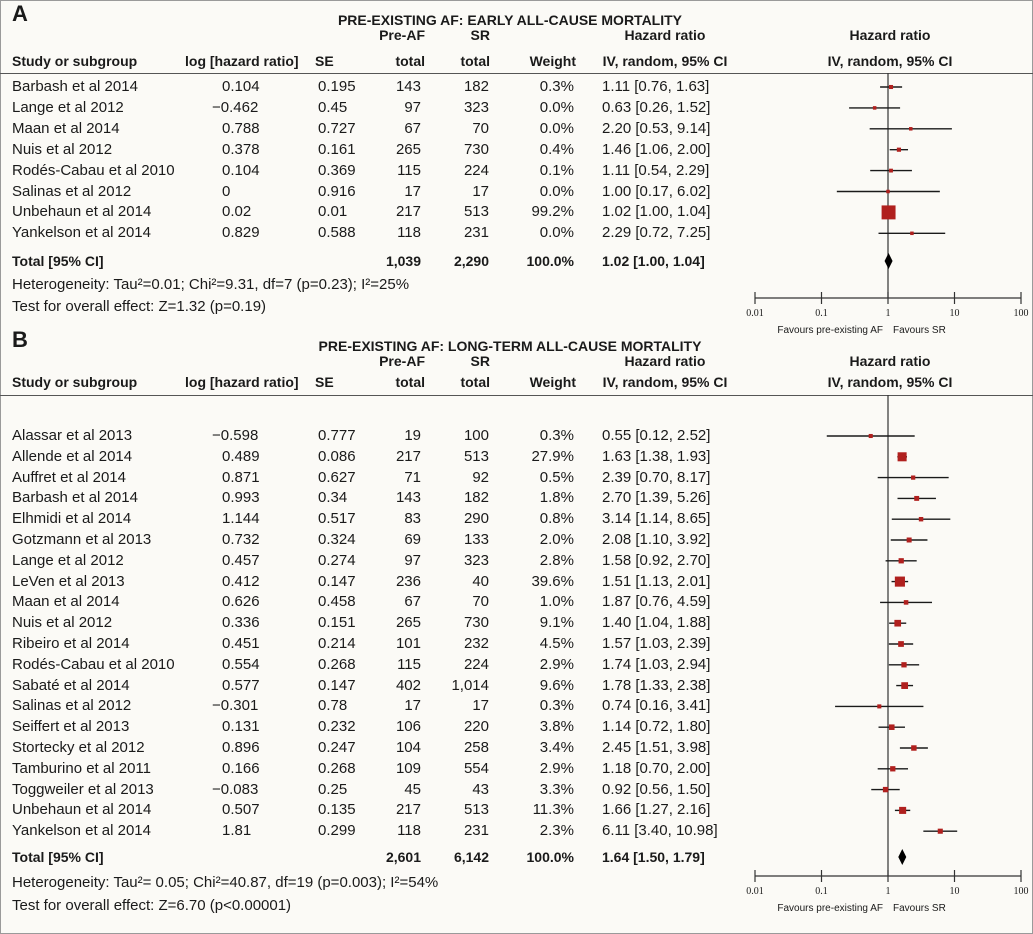 Image resolution: width=1033 pixels, height=934 pixels. I want to click on sr-total: 92, so click(480, 477).